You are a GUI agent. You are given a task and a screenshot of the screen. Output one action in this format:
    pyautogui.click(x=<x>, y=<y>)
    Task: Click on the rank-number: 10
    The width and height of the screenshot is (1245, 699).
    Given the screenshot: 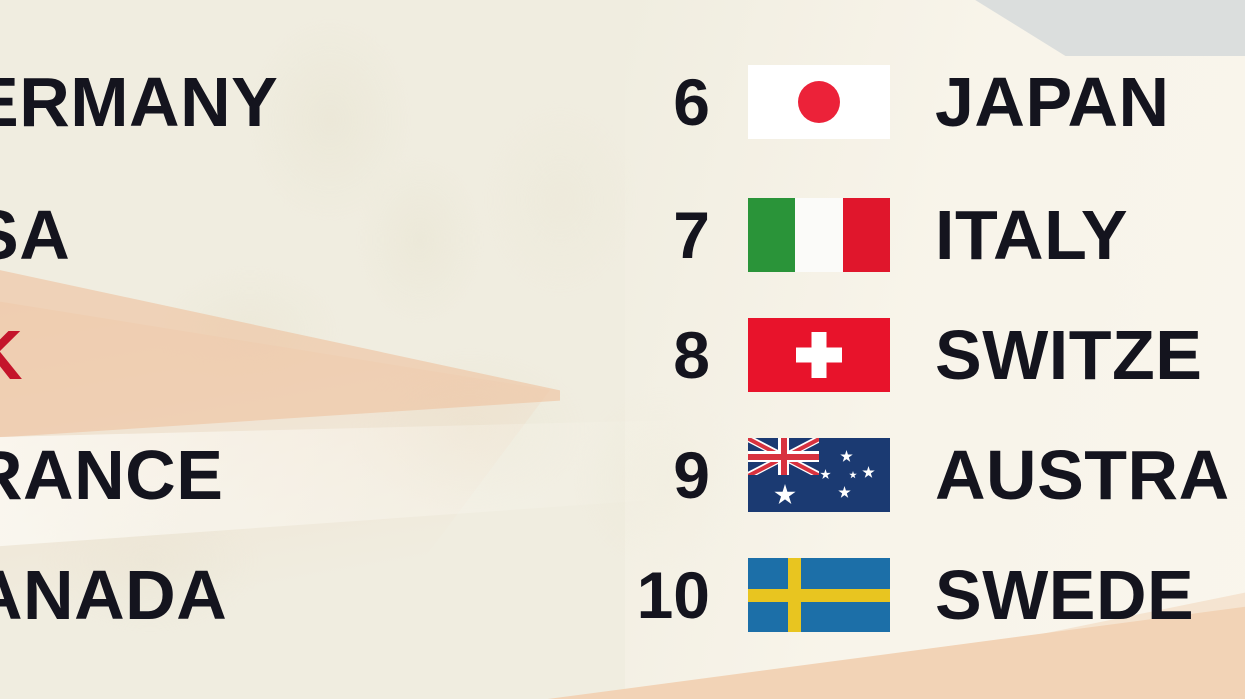 What is the action you would take?
    pyautogui.click(x=673, y=595)
    